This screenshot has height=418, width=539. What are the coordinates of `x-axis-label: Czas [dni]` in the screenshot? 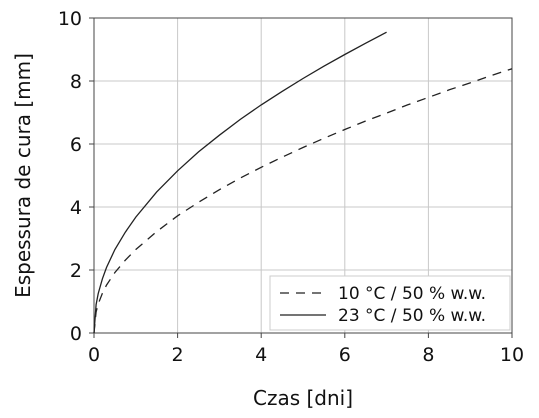 It's located at (303, 398).